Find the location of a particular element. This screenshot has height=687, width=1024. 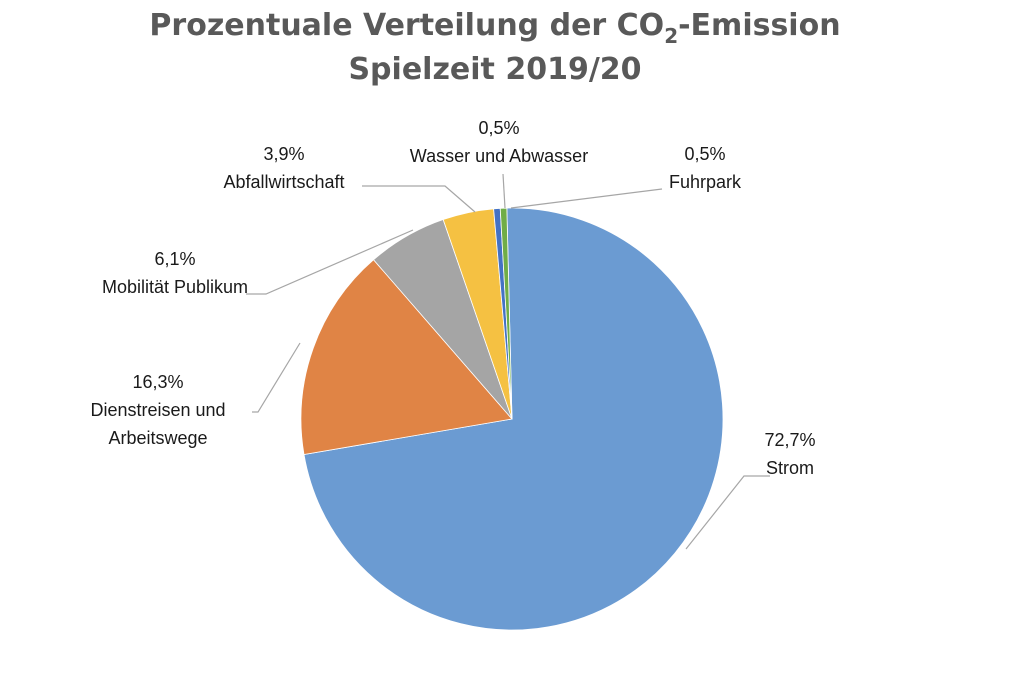

data-label-name-3: Abfallwirtschaft is located at coordinates (283, 182).